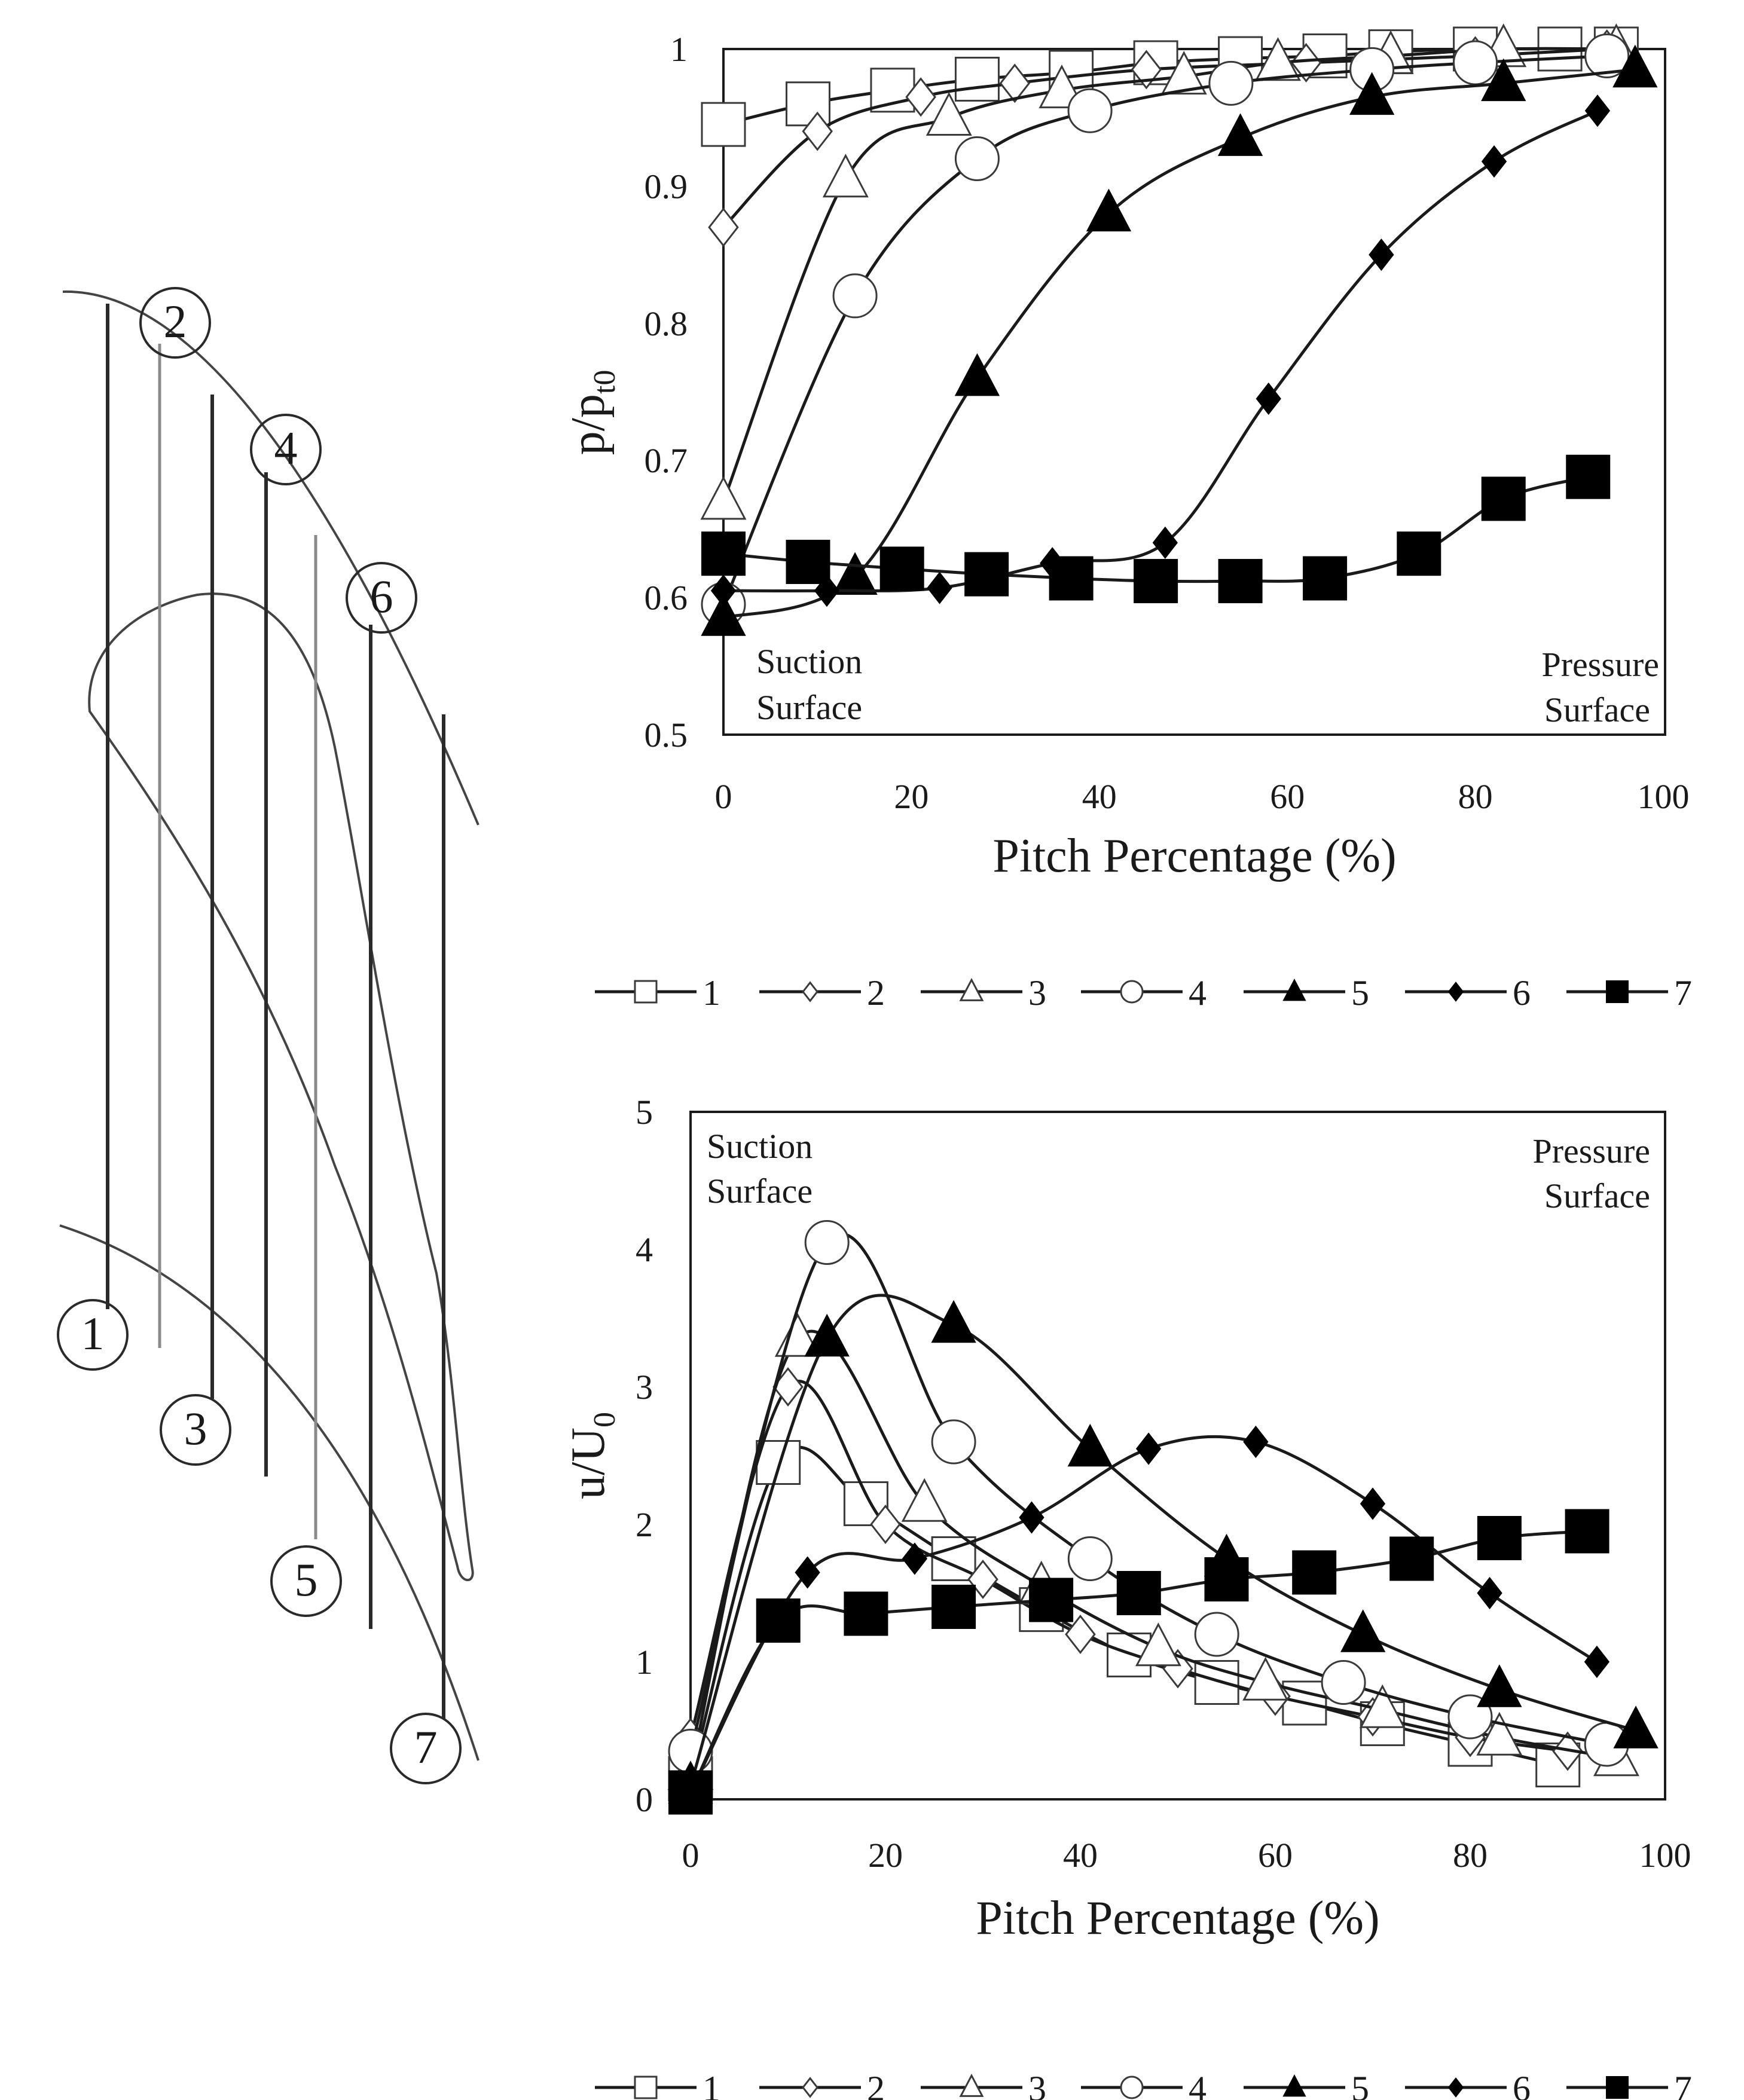  I want to click on y-tick-label: 4, so click(644, 1249).